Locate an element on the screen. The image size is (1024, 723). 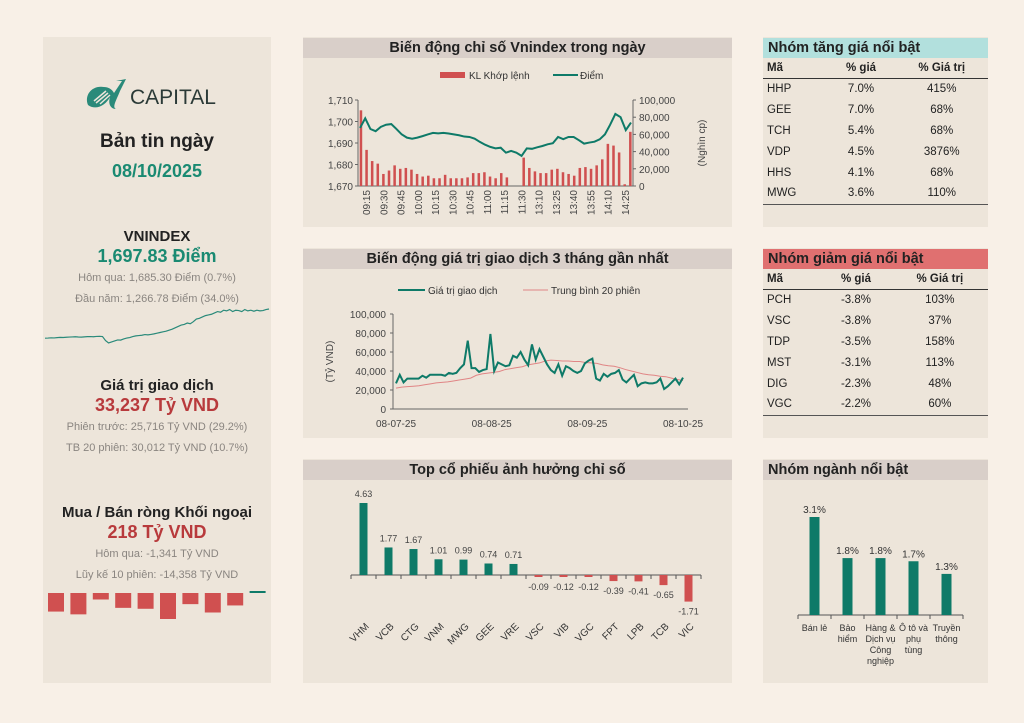
y-axis-label: (Tỷ VND) is located at coordinates (330, 362).